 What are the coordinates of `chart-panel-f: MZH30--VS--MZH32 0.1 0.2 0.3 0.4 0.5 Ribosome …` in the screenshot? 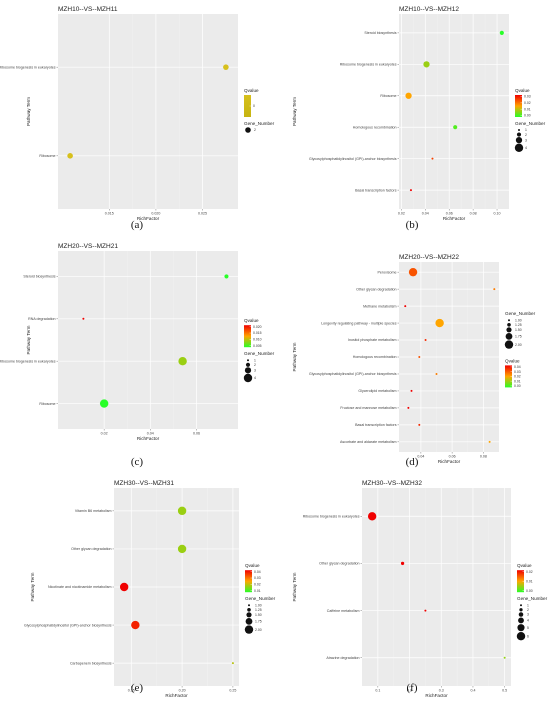 It's located at (420, 589).